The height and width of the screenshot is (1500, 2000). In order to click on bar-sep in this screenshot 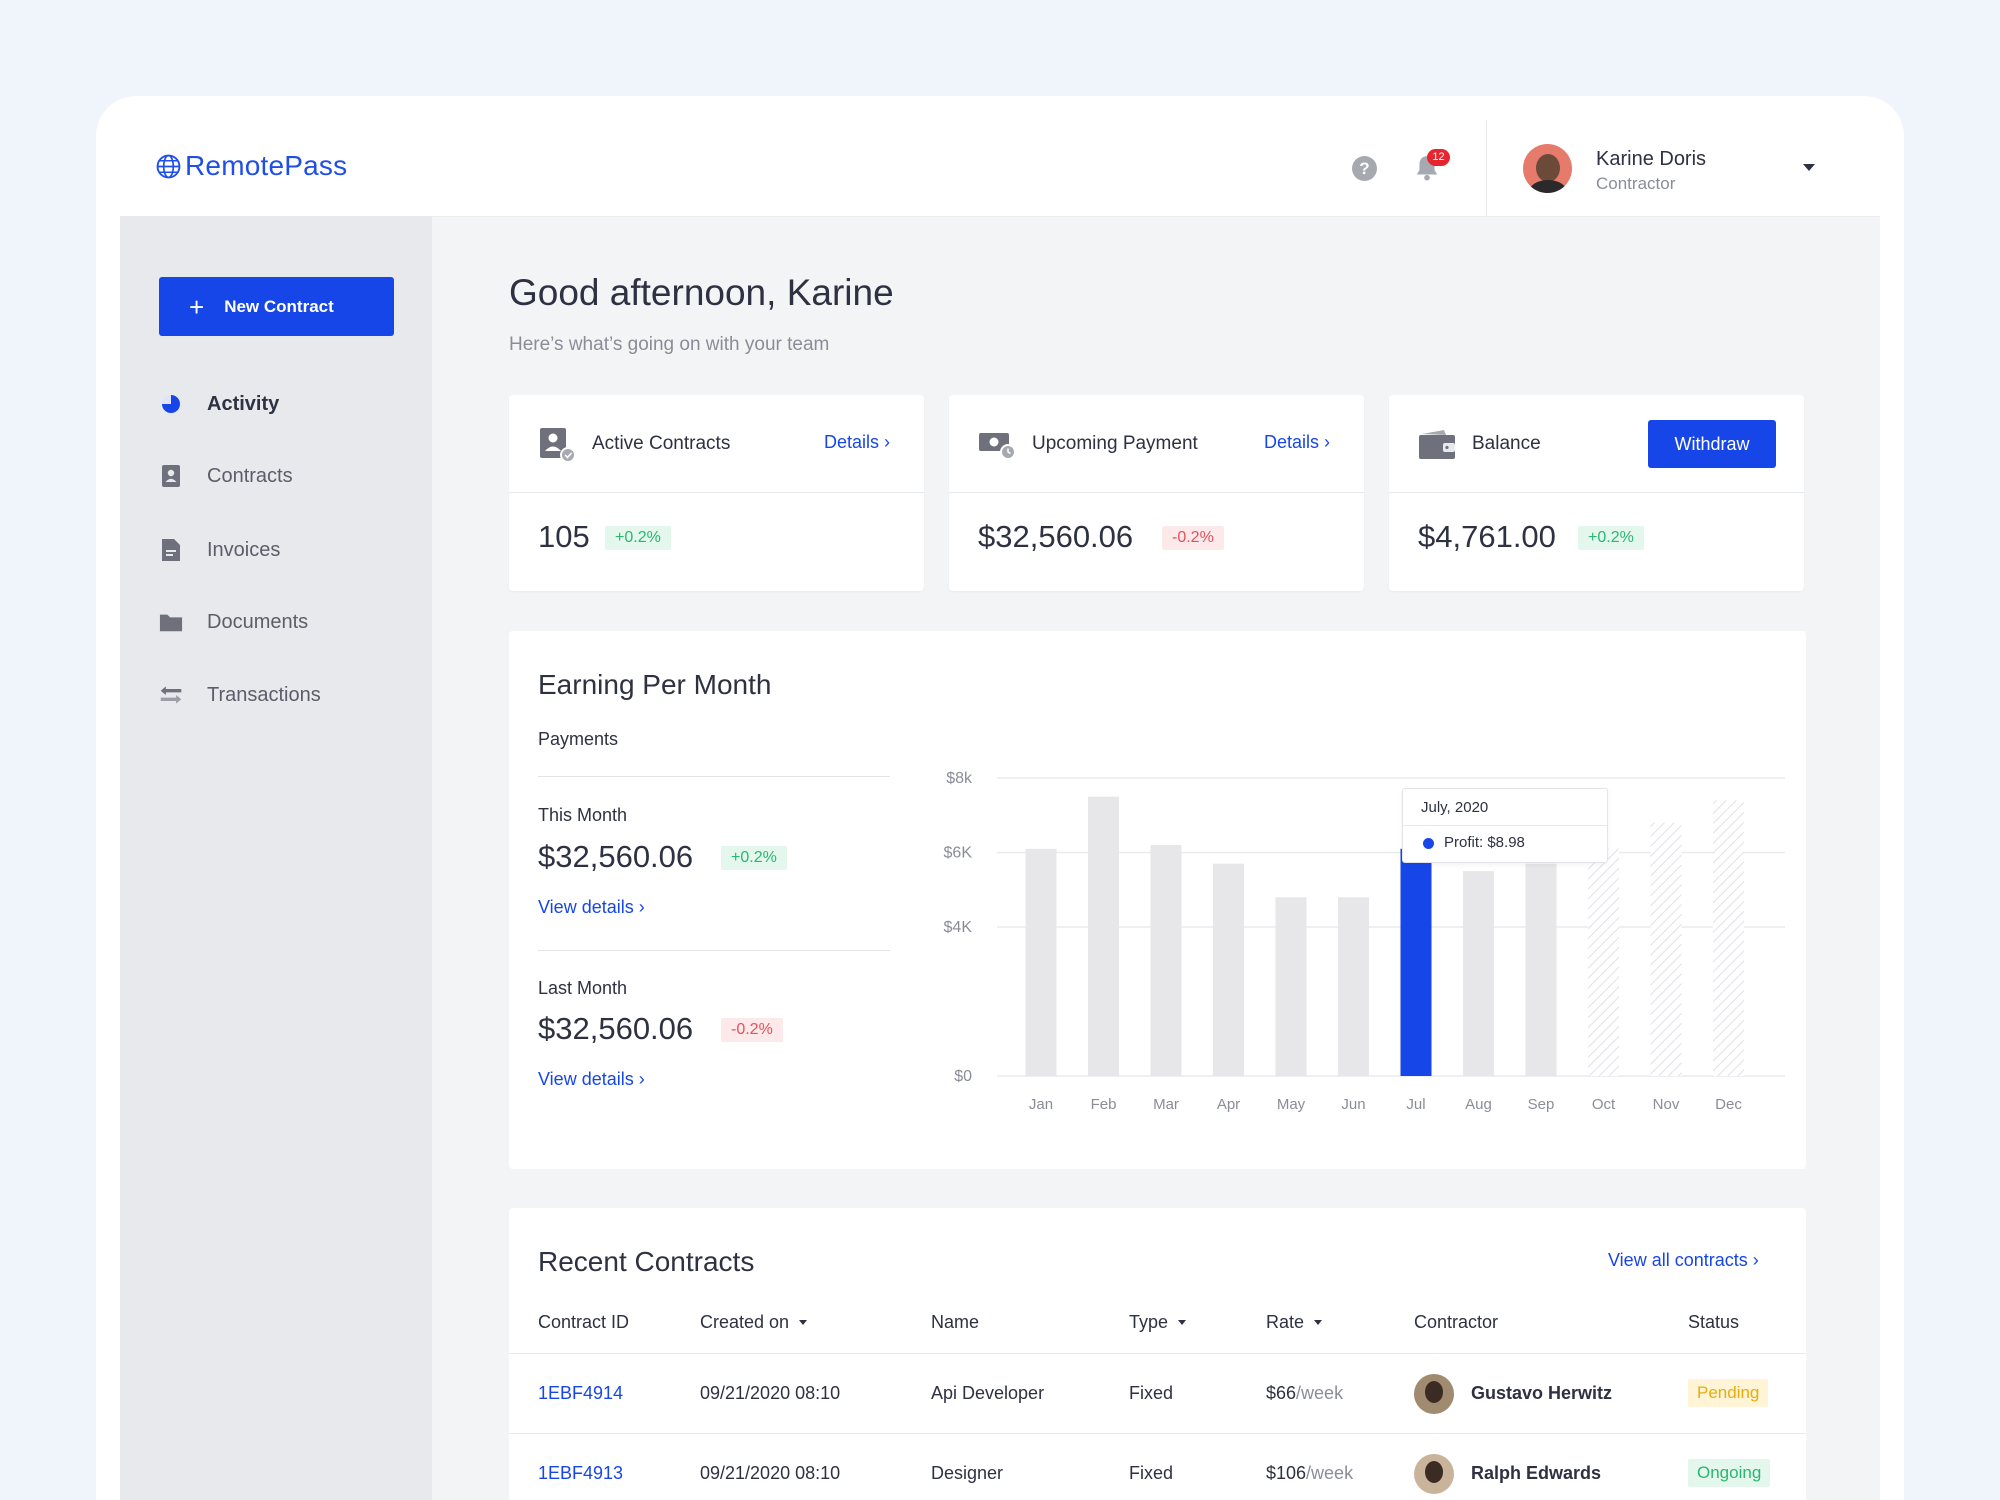, I will do `click(1541, 969)`.